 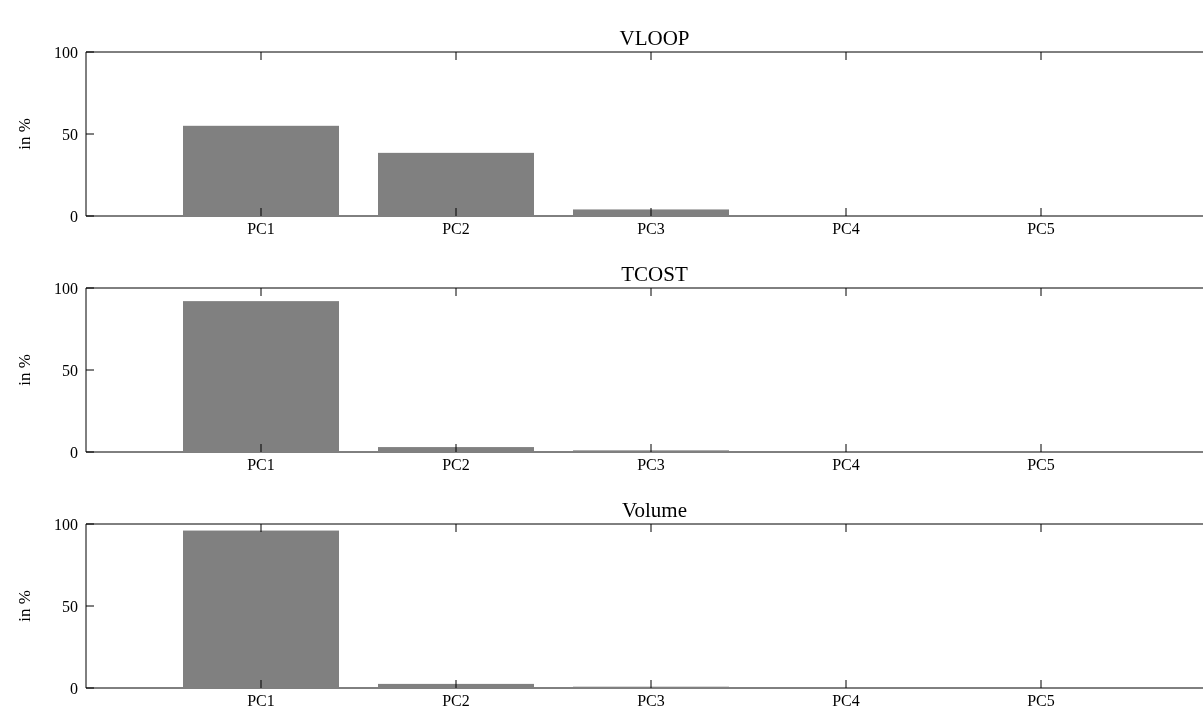 What do you see at coordinates (654, 274) in the screenshot?
I see `chart-title: TCOST` at bounding box center [654, 274].